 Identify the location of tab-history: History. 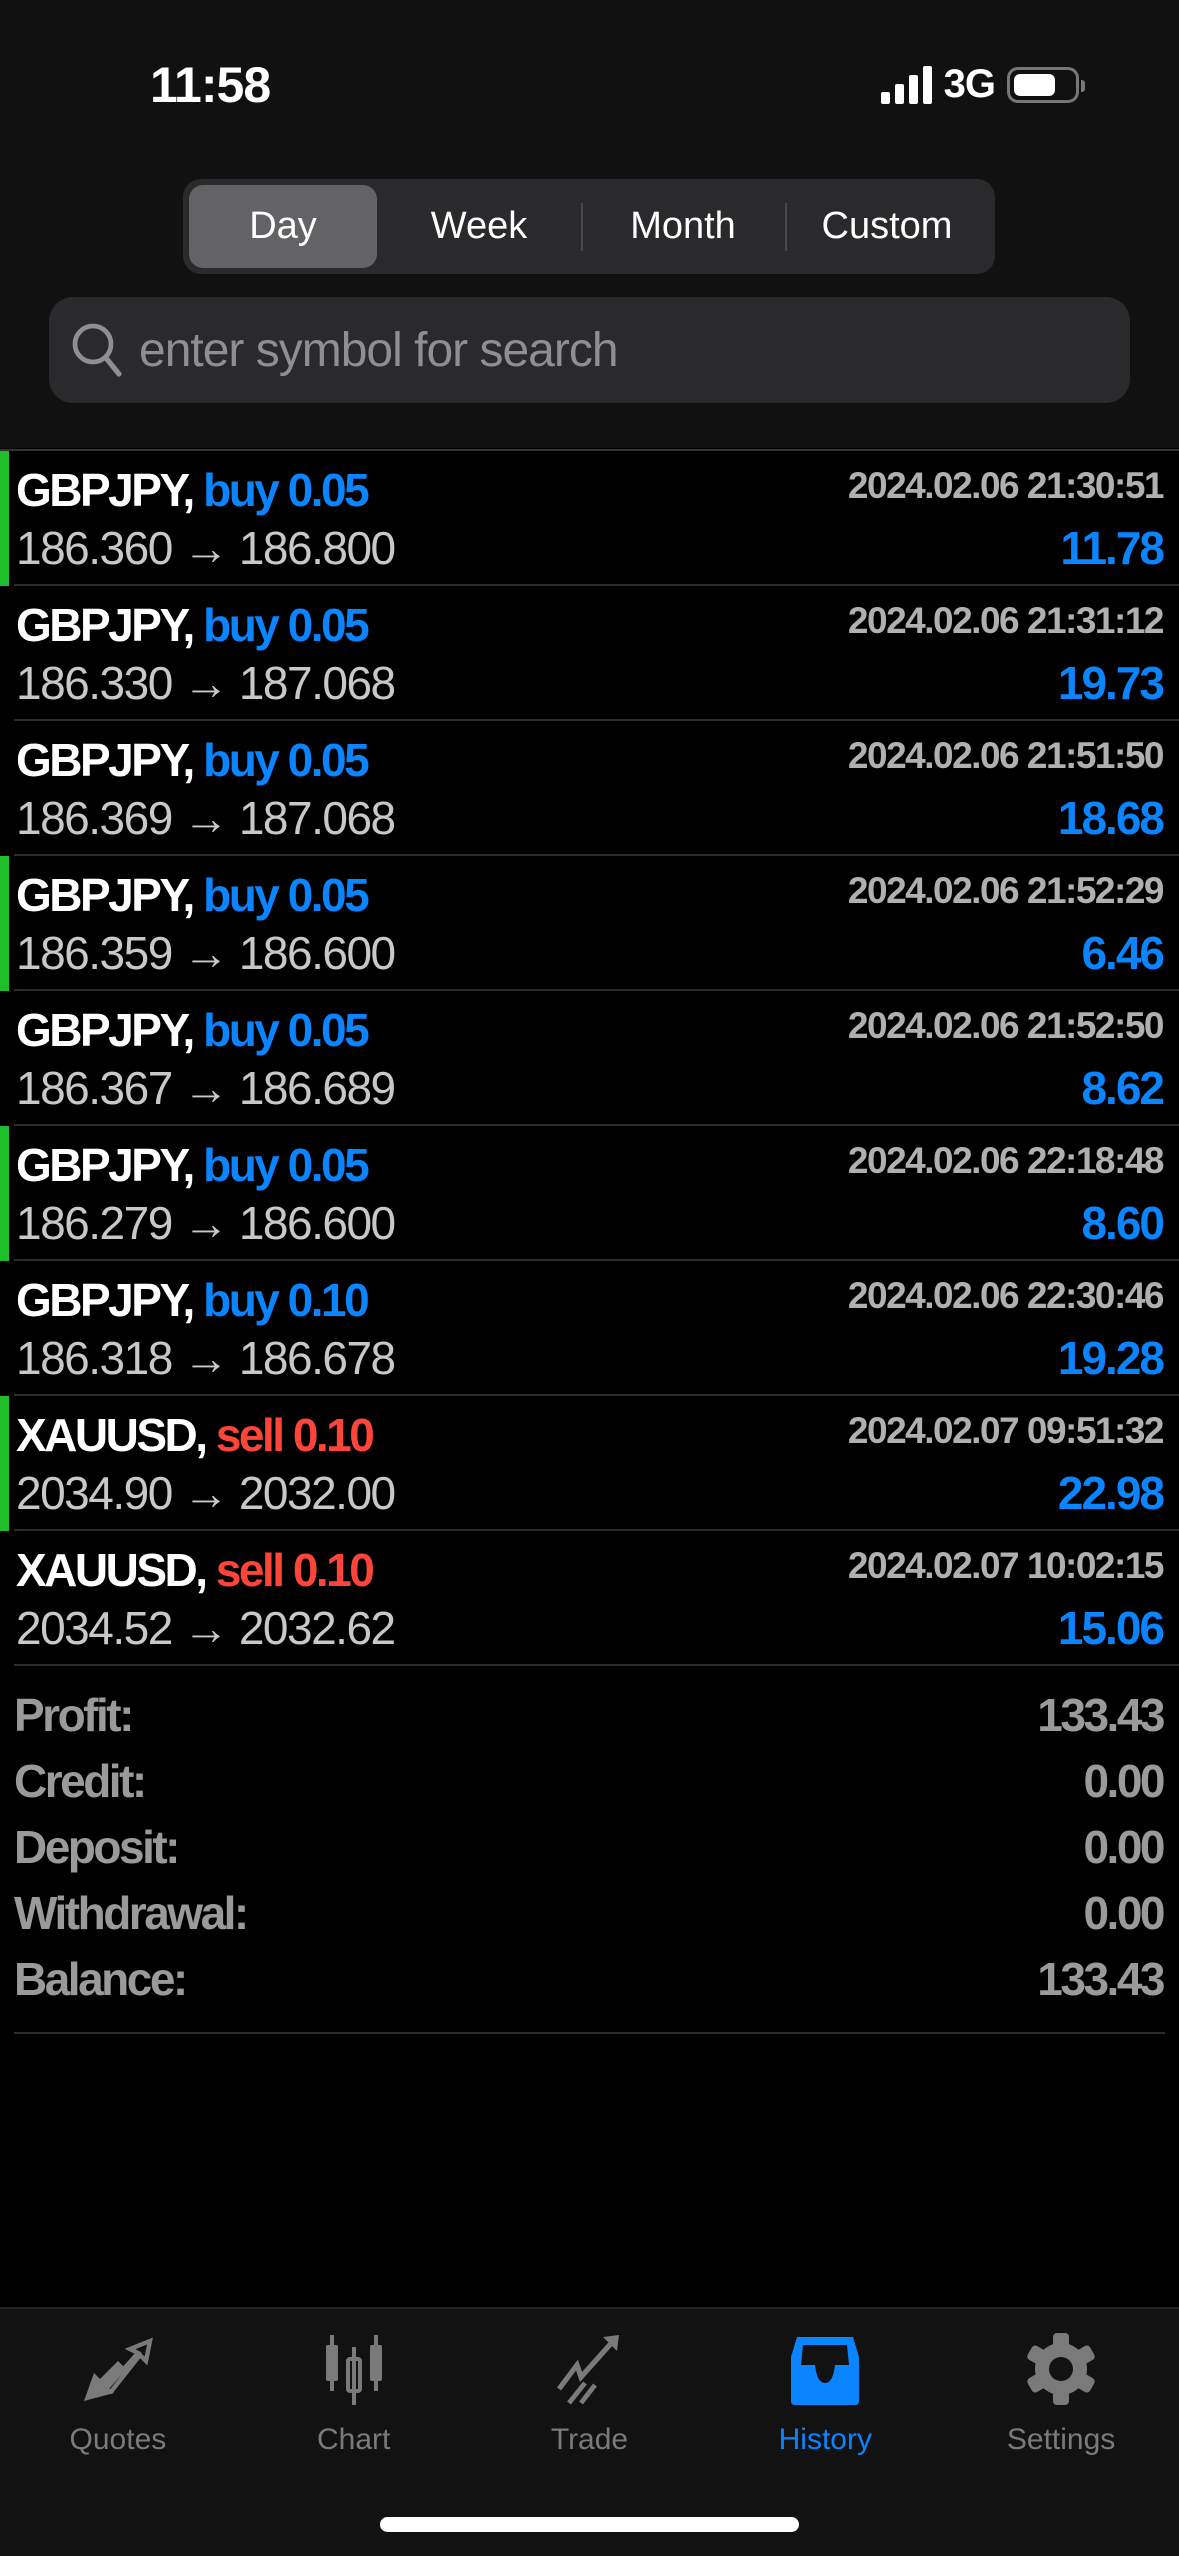
(825, 2432).